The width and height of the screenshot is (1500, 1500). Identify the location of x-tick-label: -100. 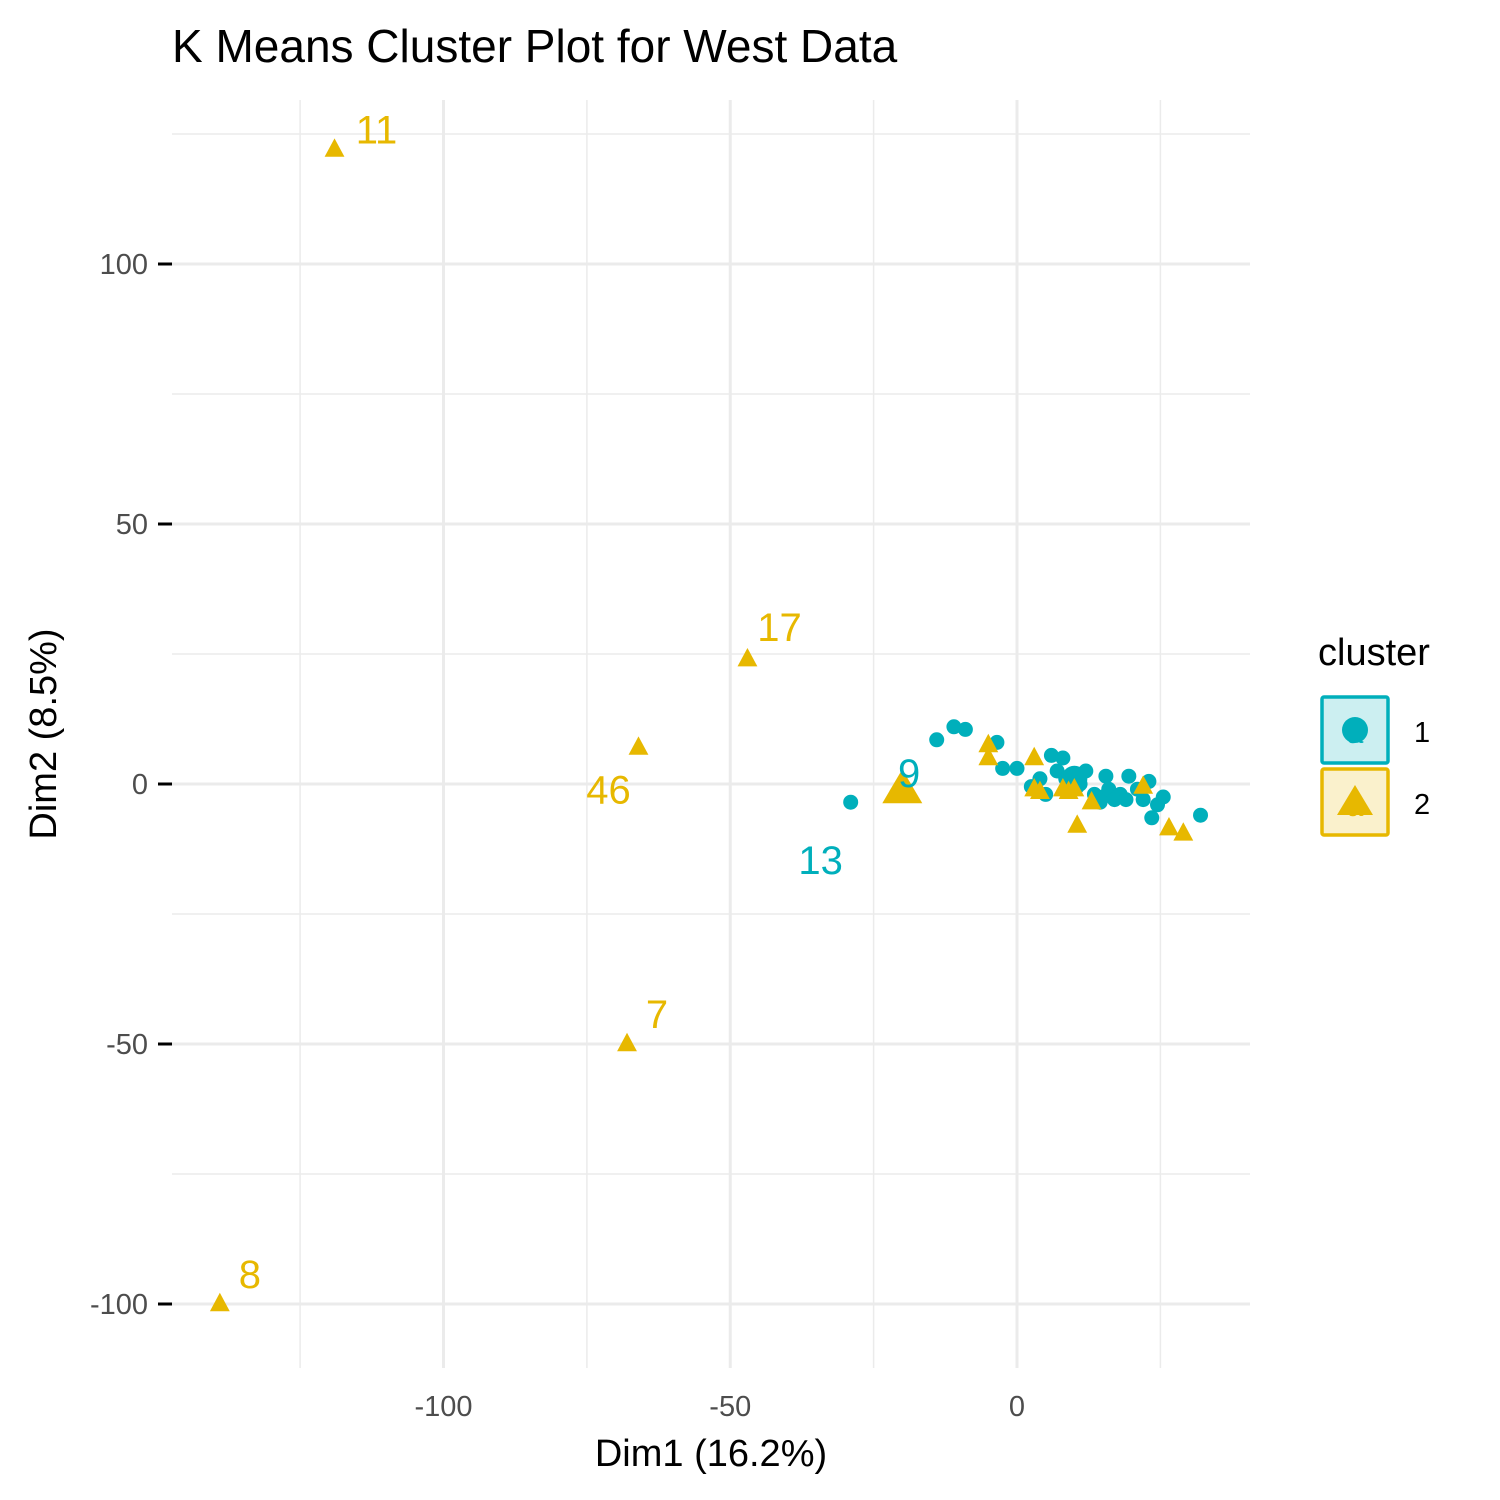
(443, 1407).